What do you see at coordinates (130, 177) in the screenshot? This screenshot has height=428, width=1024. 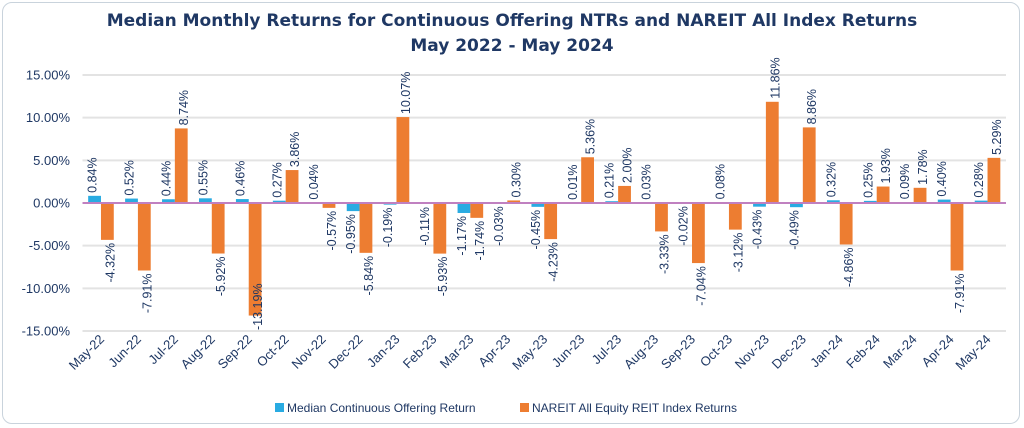 I see `data-label: 0.52%` at bounding box center [130, 177].